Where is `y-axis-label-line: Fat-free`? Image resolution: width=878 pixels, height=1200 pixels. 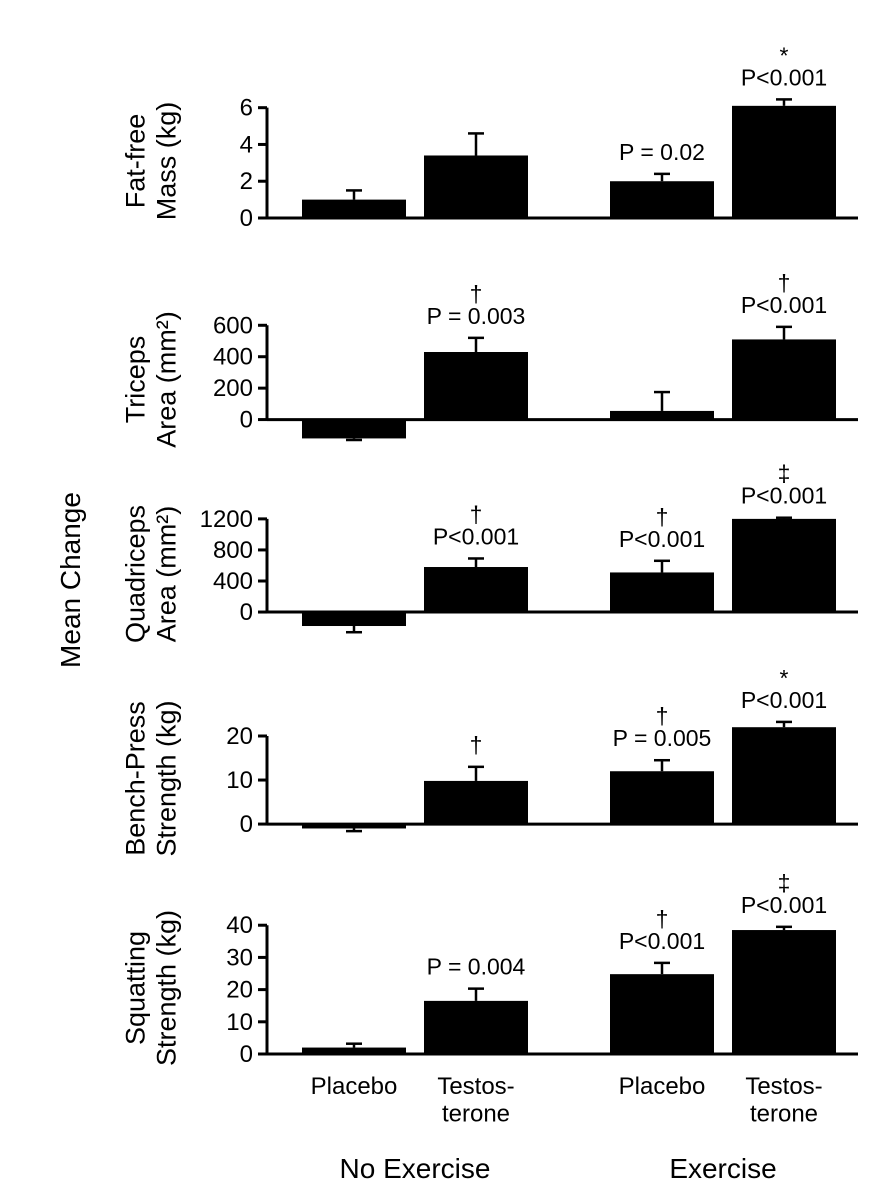 y-axis-label-line: Fat-free is located at coordinates (136, 161).